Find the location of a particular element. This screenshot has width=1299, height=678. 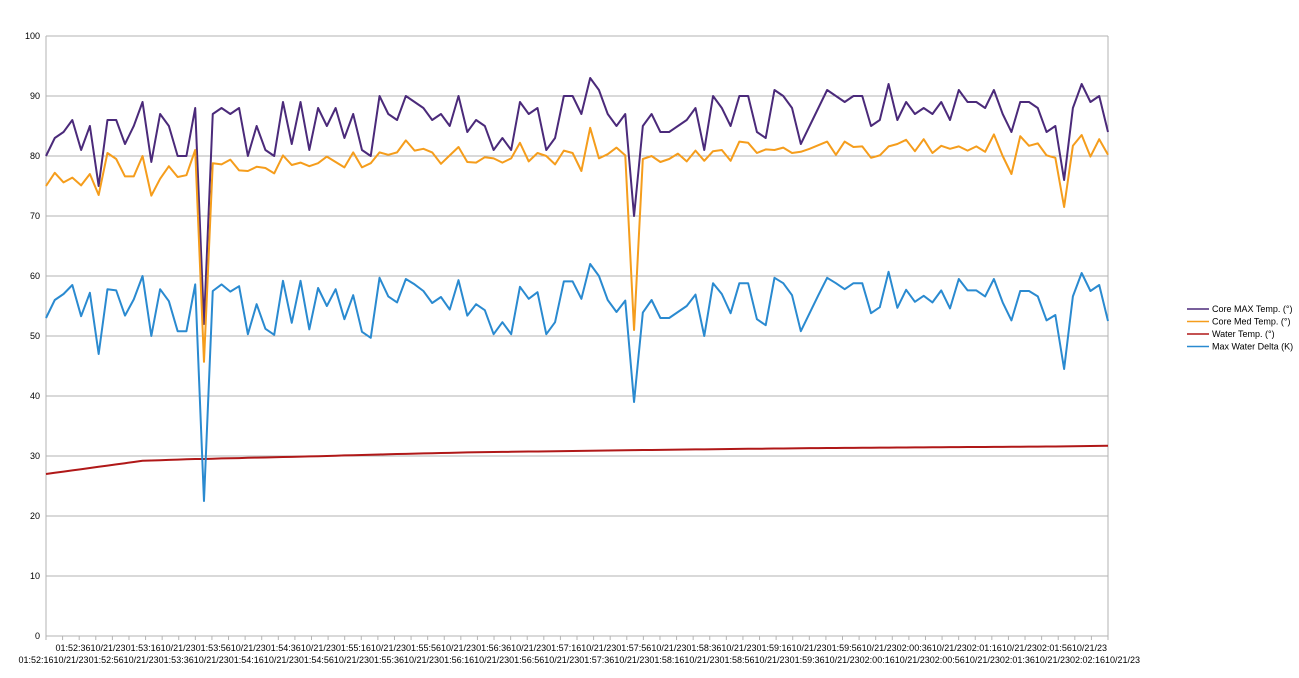

x-tick-label: 01:57:36 is located at coordinates (596, 660).